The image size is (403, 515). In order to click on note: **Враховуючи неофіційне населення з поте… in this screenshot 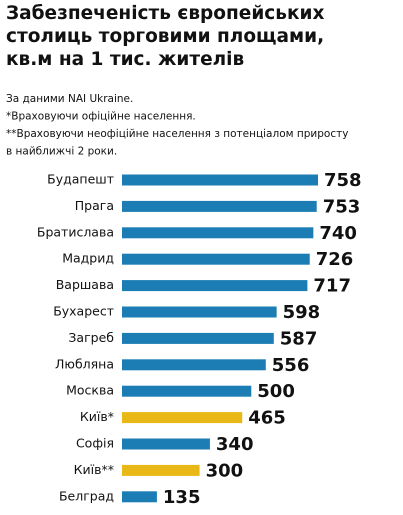, I will do `click(177, 134)`.